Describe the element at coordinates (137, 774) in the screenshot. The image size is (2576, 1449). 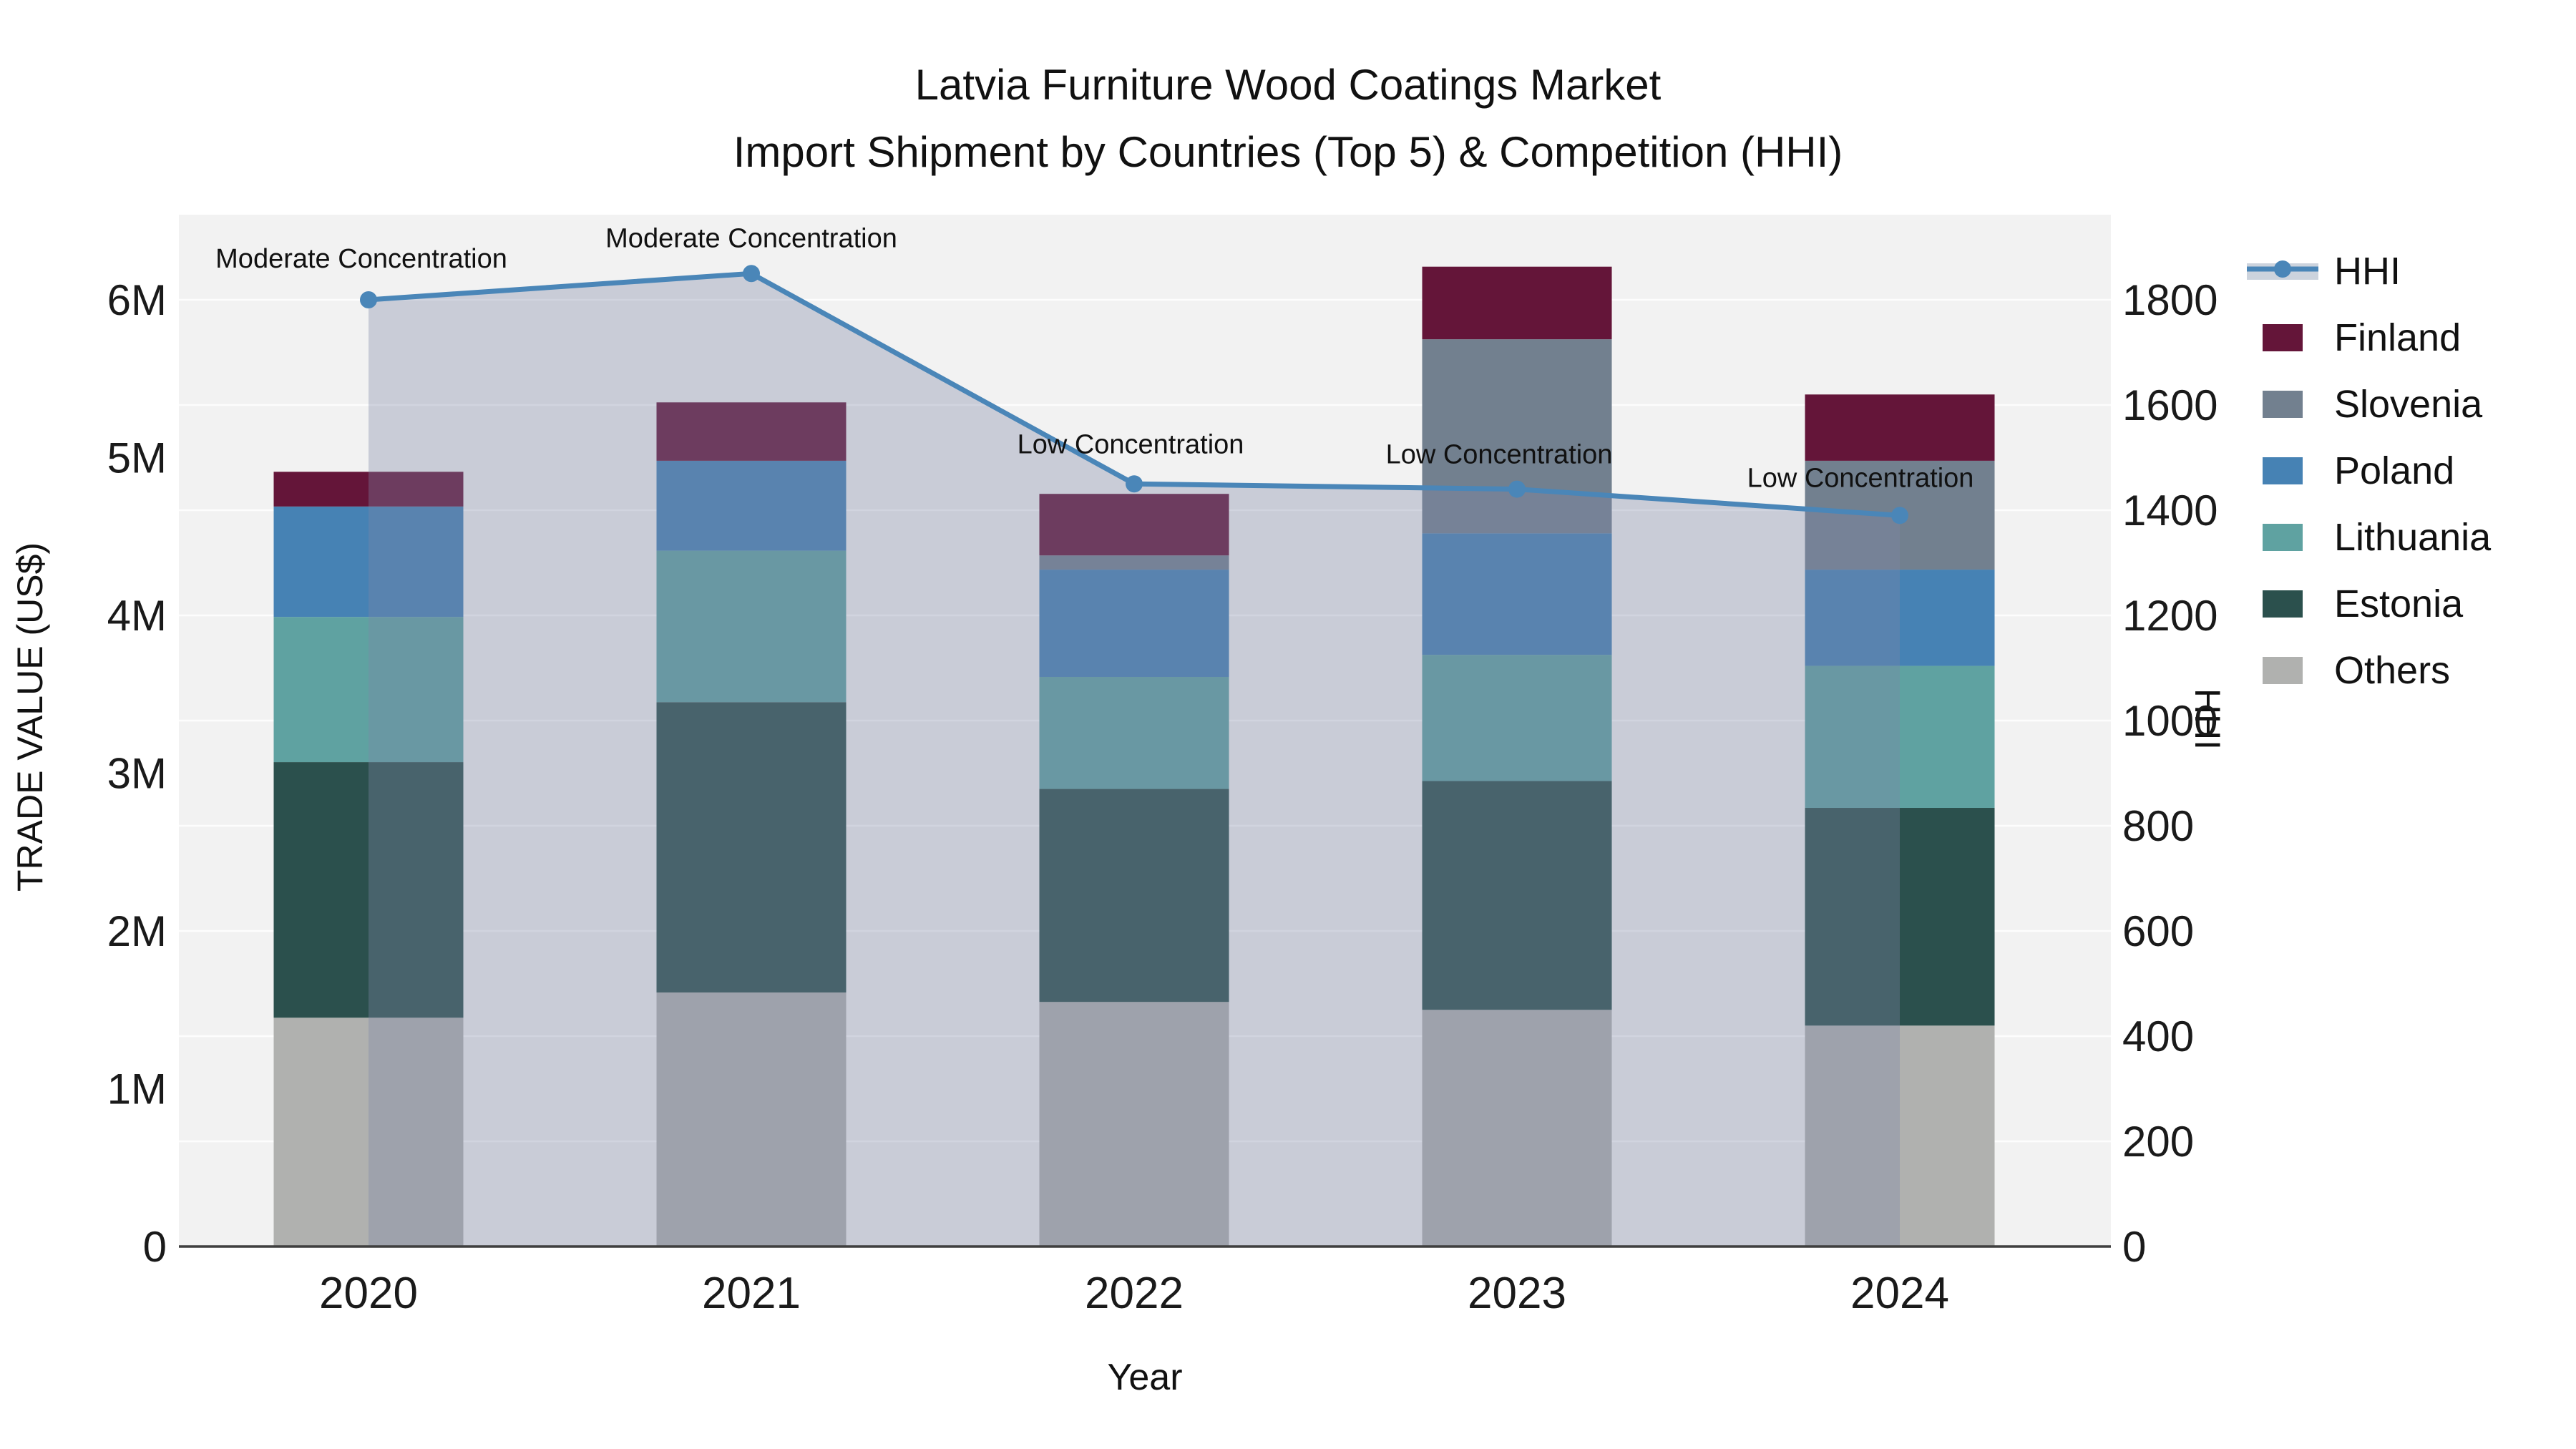
I see `left-tick-3M: 3M` at that location.